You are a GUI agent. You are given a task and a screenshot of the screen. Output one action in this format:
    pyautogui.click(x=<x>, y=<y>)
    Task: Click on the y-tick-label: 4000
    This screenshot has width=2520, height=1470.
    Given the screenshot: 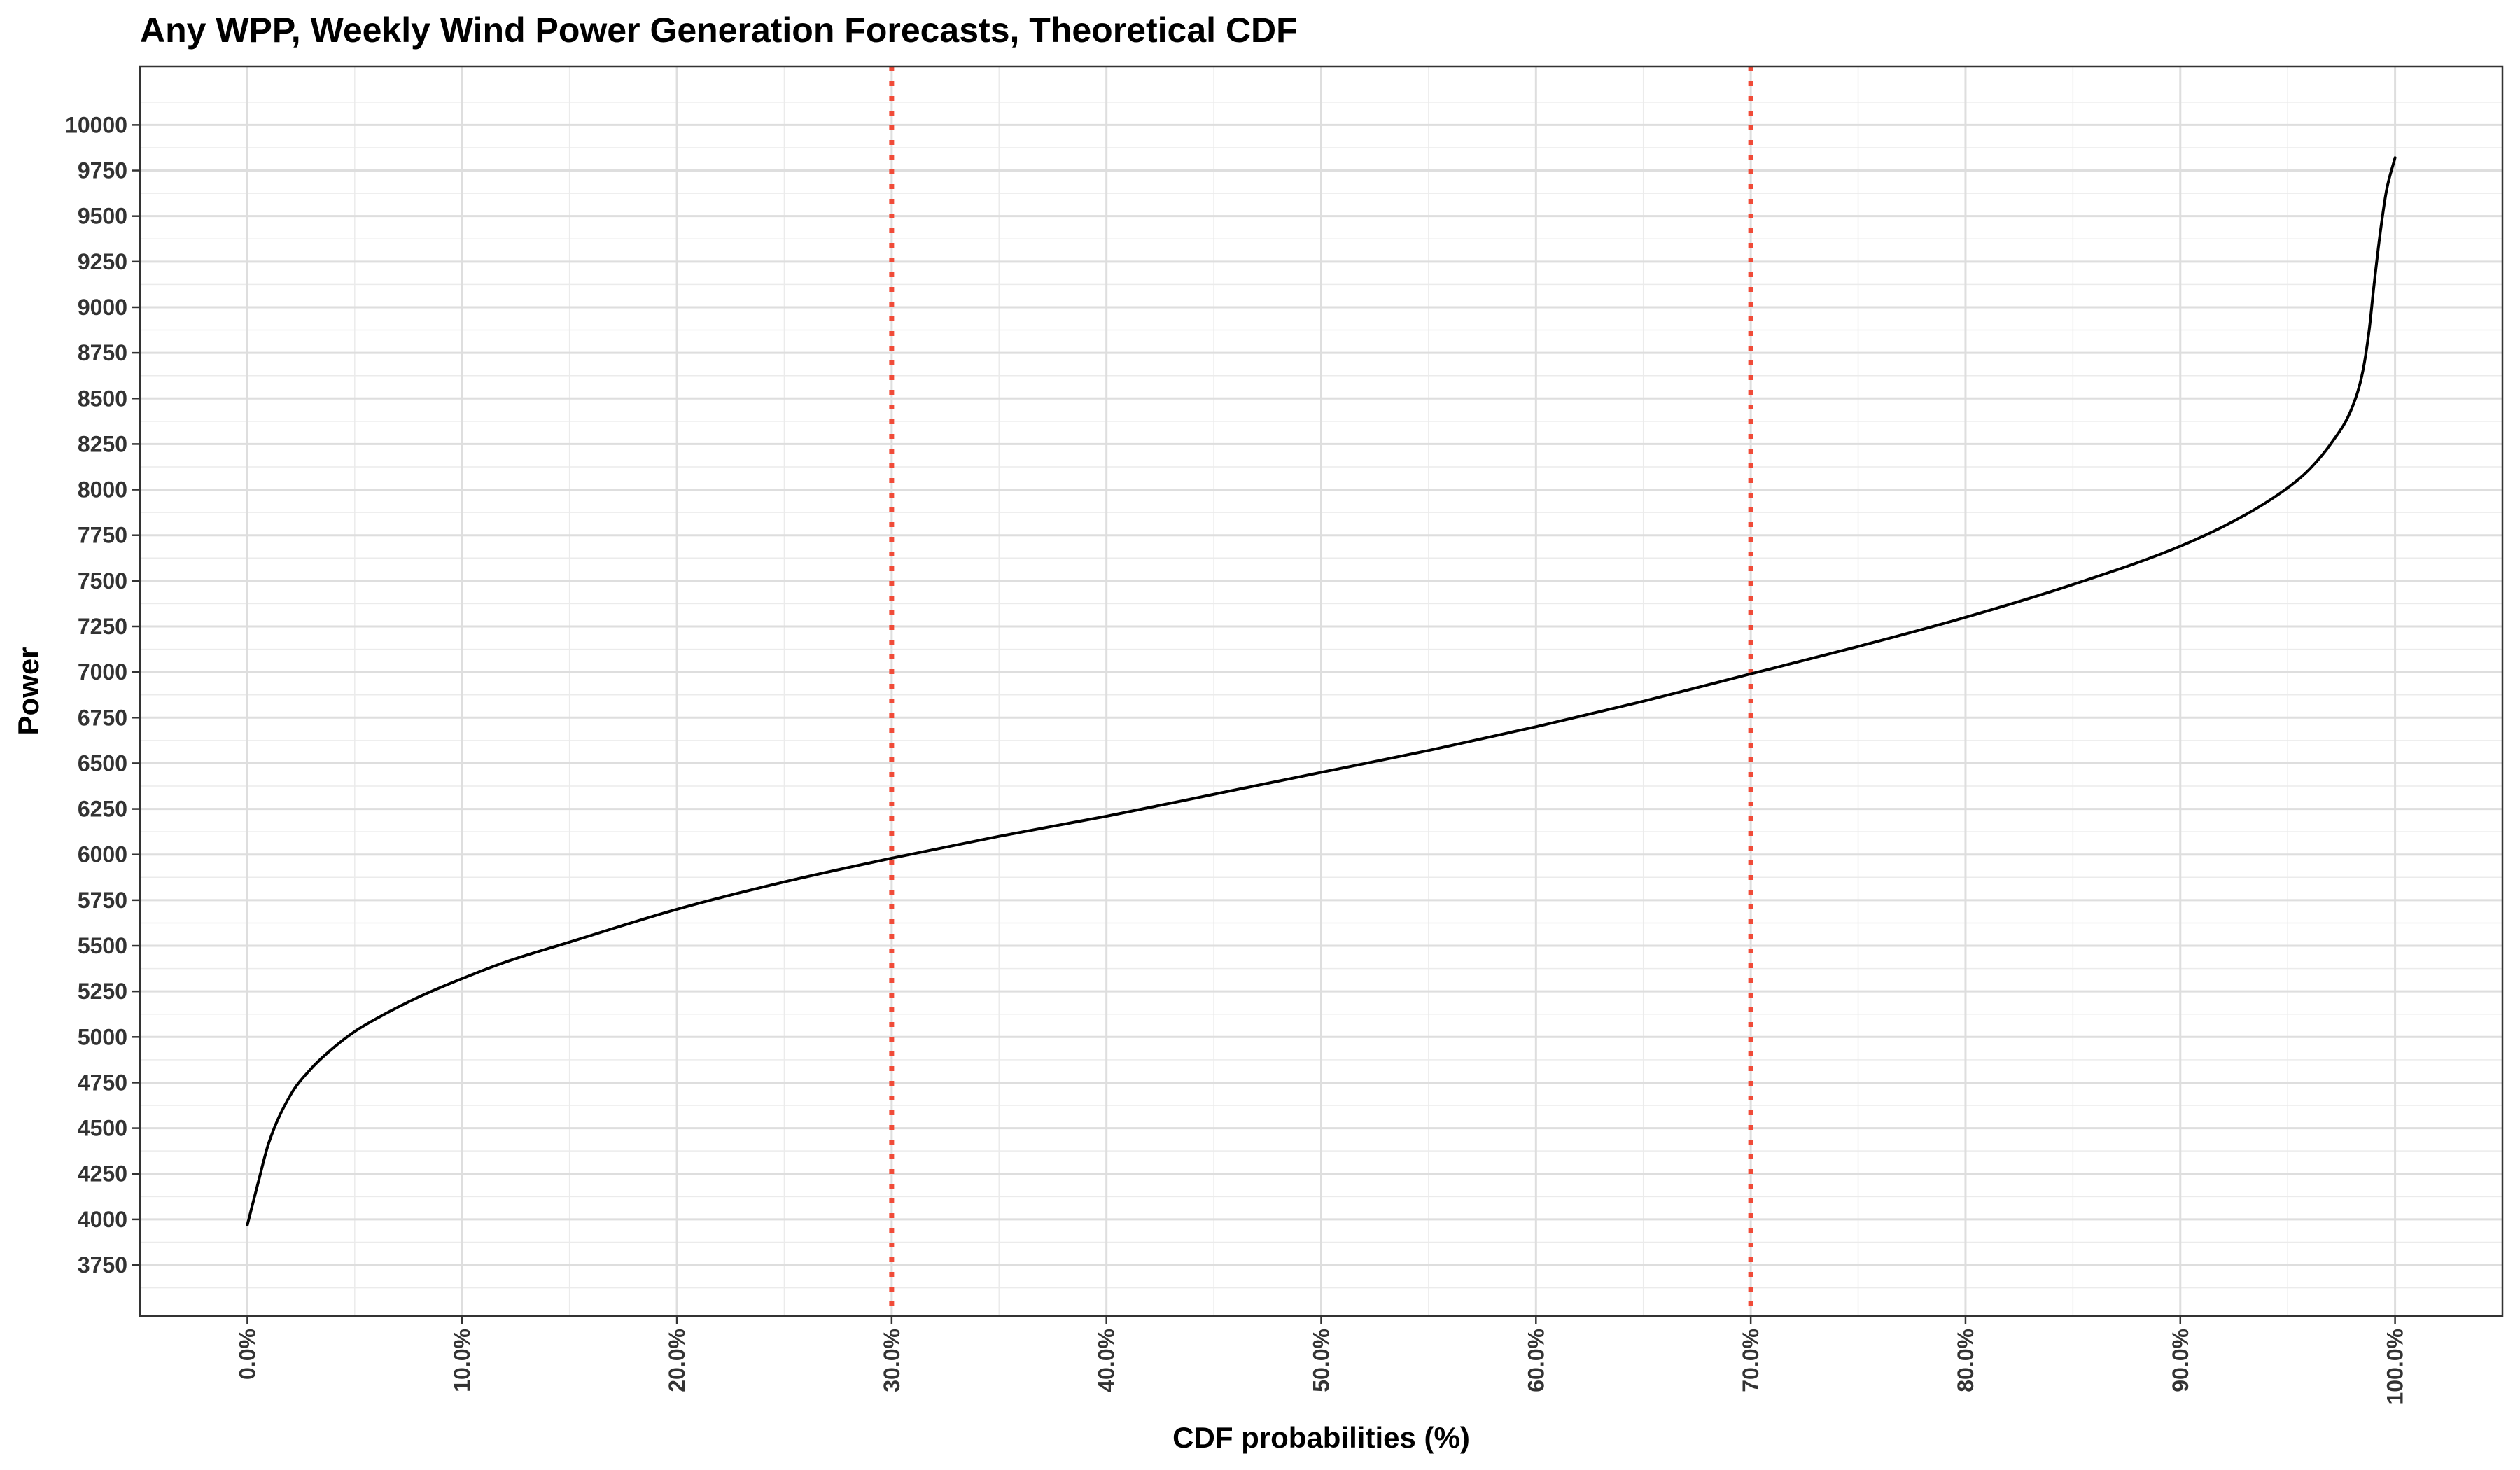 What is the action you would take?
    pyautogui.click(x=102, y=1219)
    